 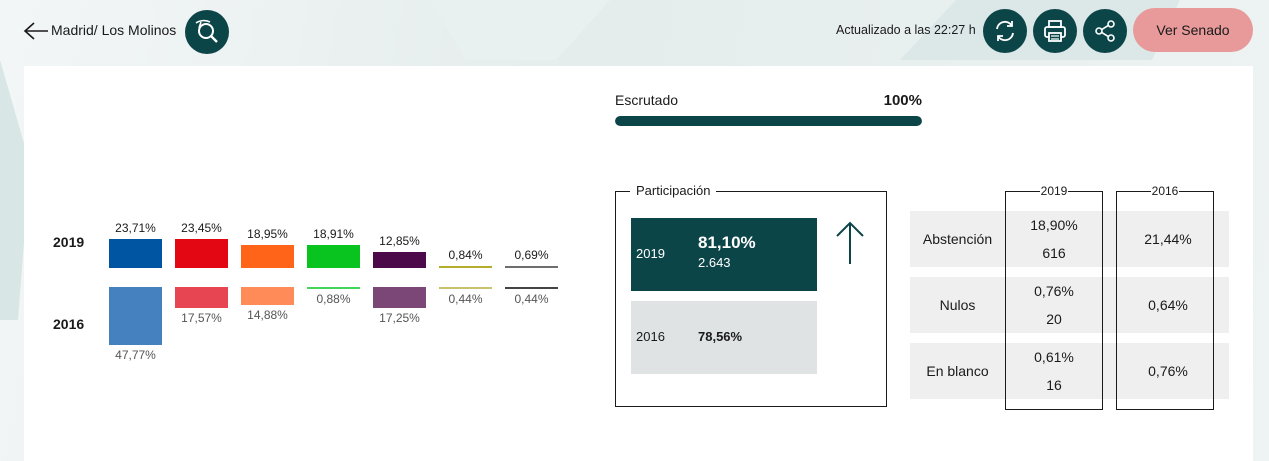 I want to click on stat-row-abstencion: Abstención 18,90% 616 21,44%, so click(x=1069, y=239).